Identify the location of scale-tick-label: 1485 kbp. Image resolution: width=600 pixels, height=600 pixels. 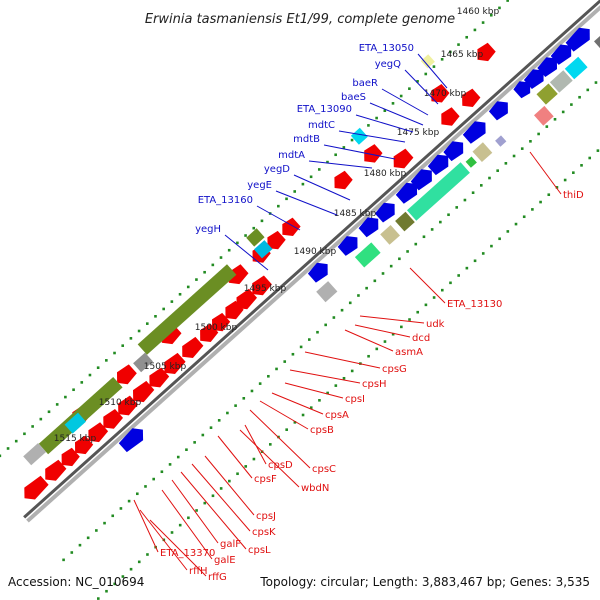
(355, 214).